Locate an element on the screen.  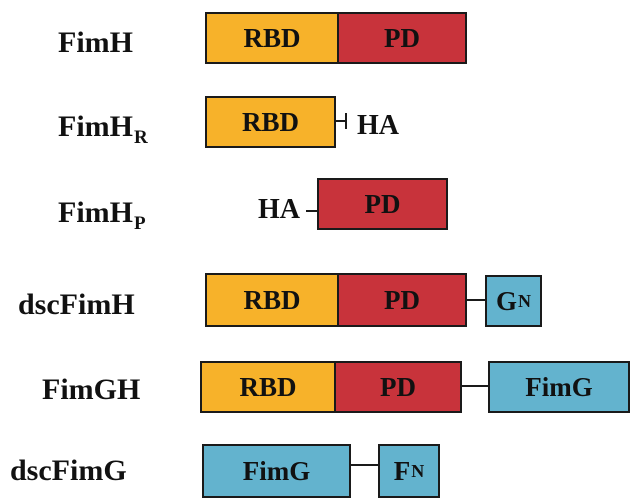
row-label-dscfimg: dscFimG is located at coordinates (68, 470).